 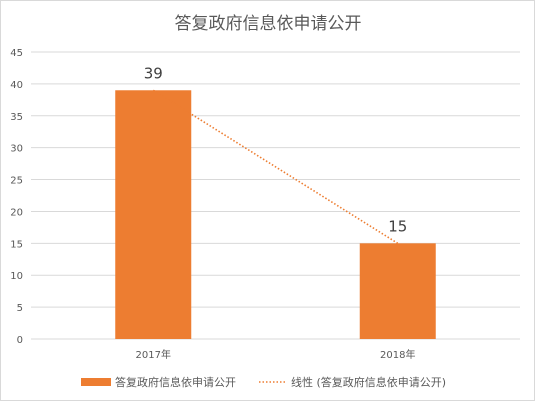 What do you see at coordinates (20, 340) in the screenshot?
I see `y-tick-label: 0` at bounding box center [20, 340].